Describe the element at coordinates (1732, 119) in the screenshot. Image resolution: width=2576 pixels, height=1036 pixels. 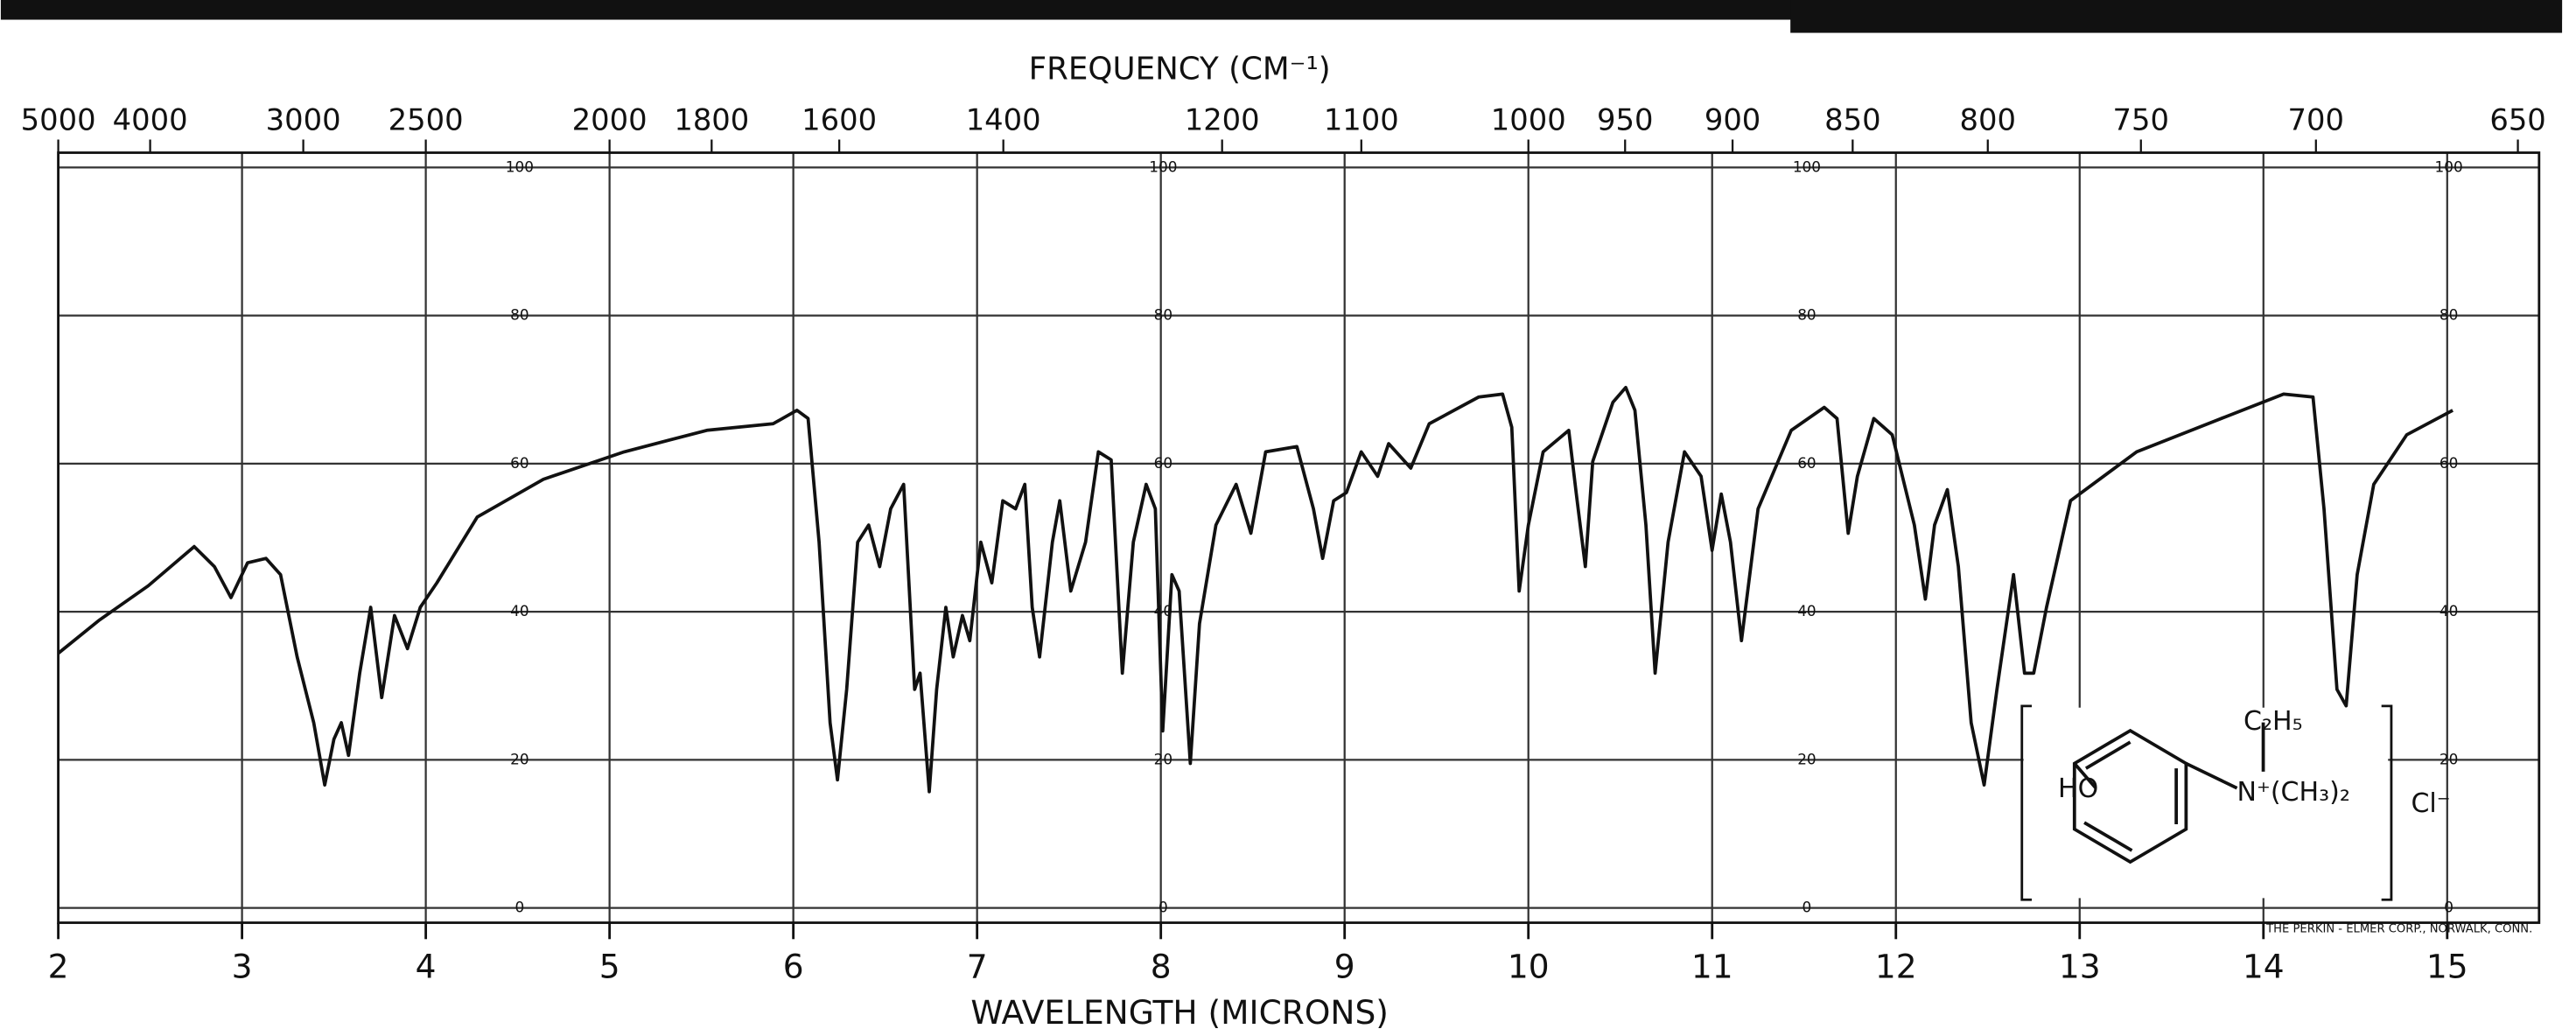
I see `frequency-tick-label: 900` at that location.